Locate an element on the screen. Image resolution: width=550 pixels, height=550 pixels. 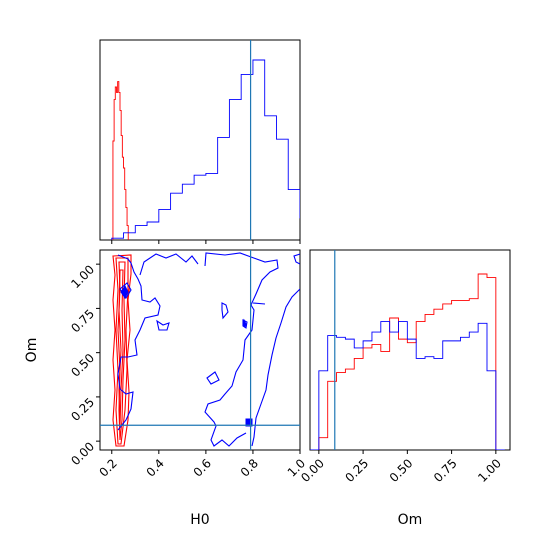
red-contour-mid is located at coordinates (122, 351).